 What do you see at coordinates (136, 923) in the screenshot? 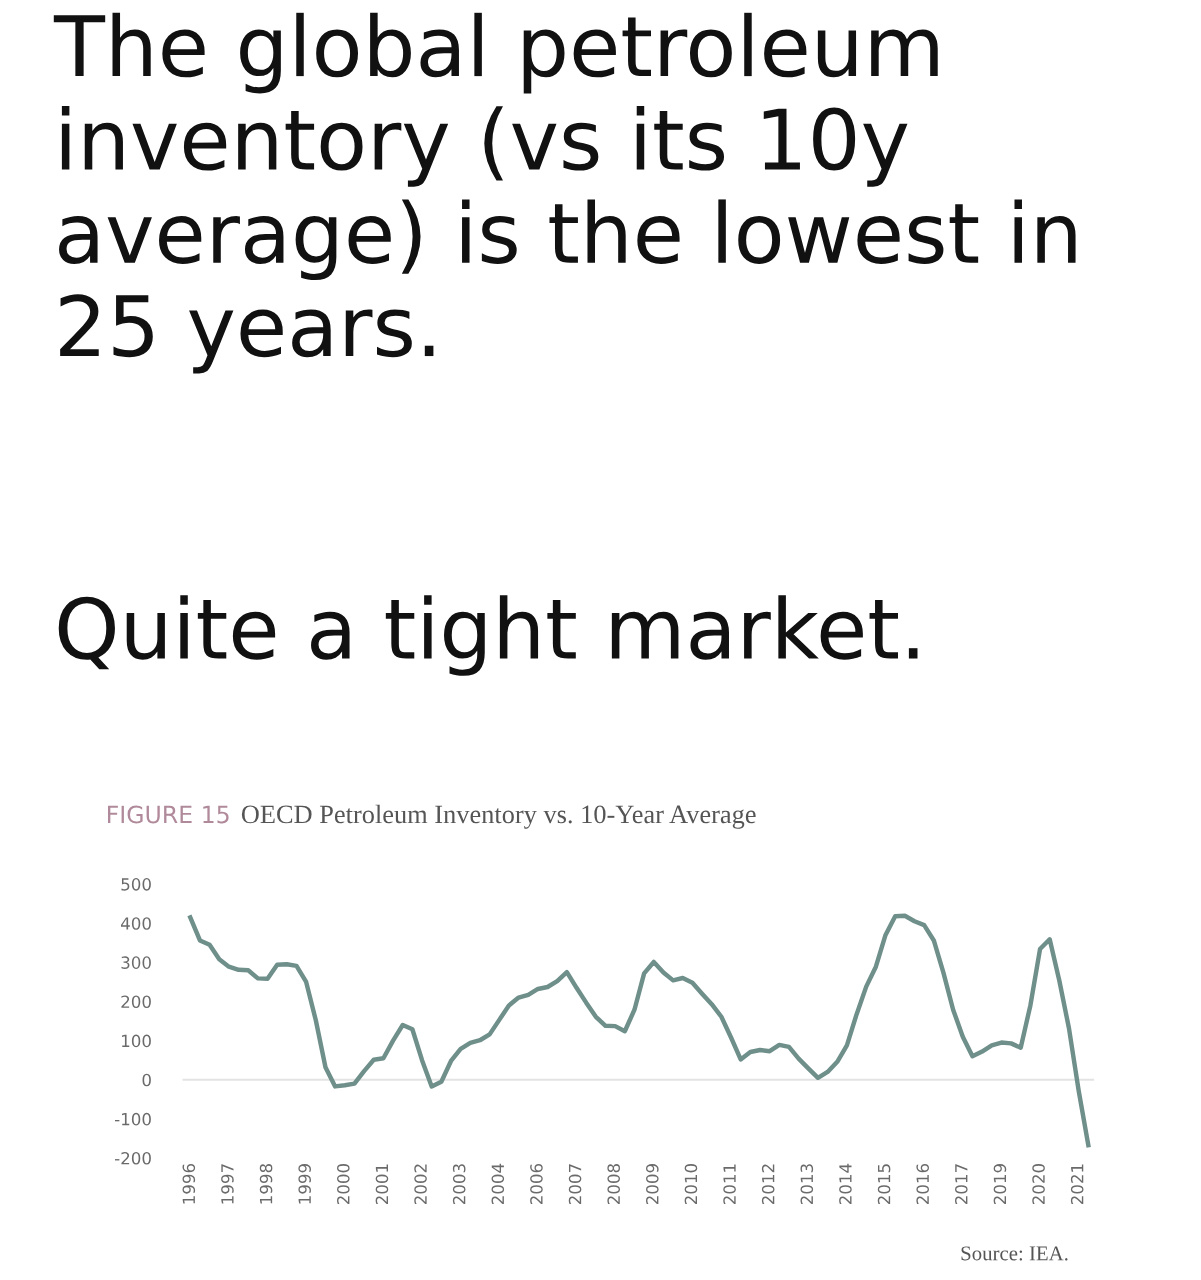
I see `y-tick-label: 400` at bounding box center [136, 923].